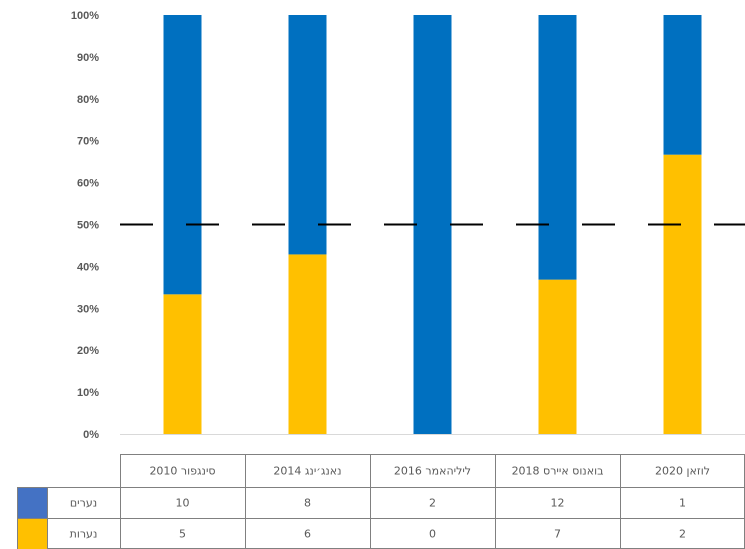  Describe the element at coordinates (88, 309) in the screenshot. I see `y-tick-label: 30%` at that location.